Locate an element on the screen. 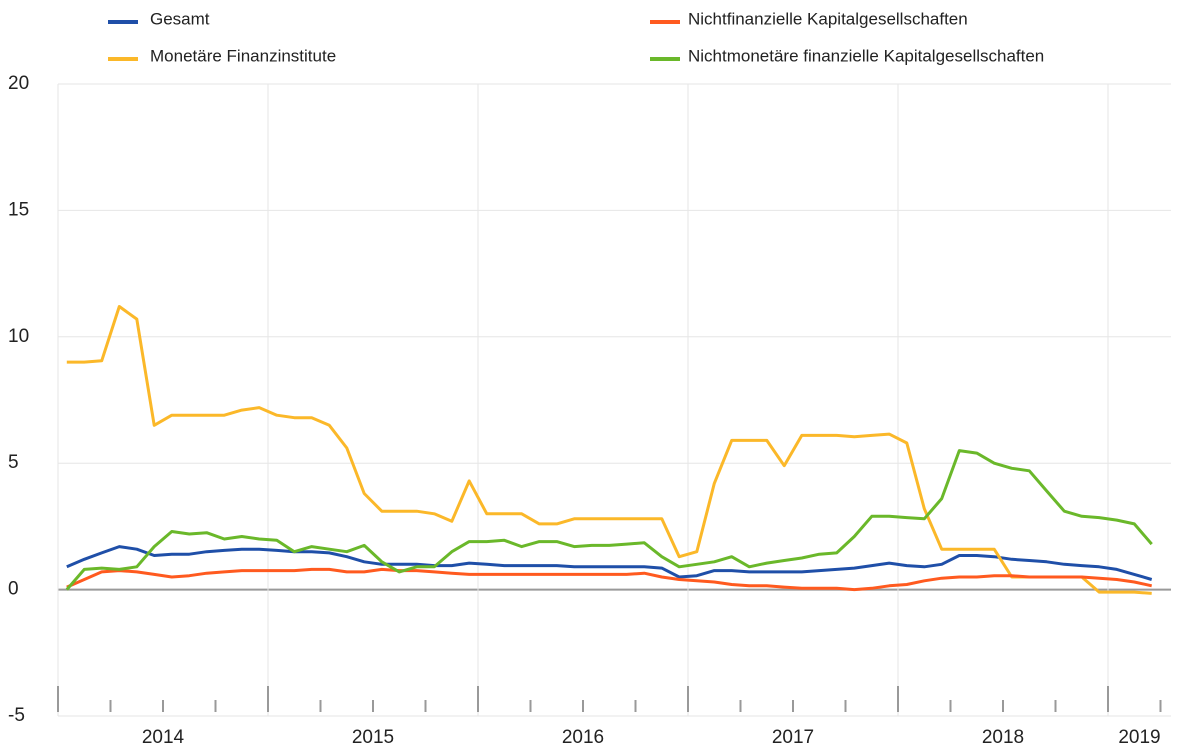 This screenshot has width=1189, height=751. x-tick-label: 2015 is located at coordinates (373, 737).